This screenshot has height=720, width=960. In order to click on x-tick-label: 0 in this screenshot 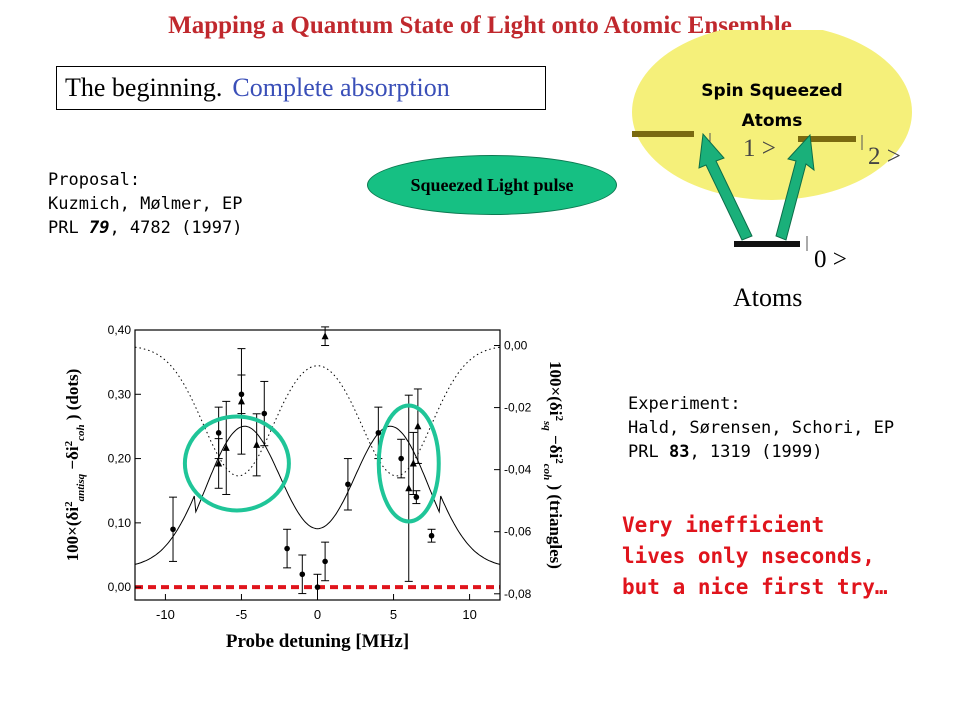, I will do `click(317, 614)`.